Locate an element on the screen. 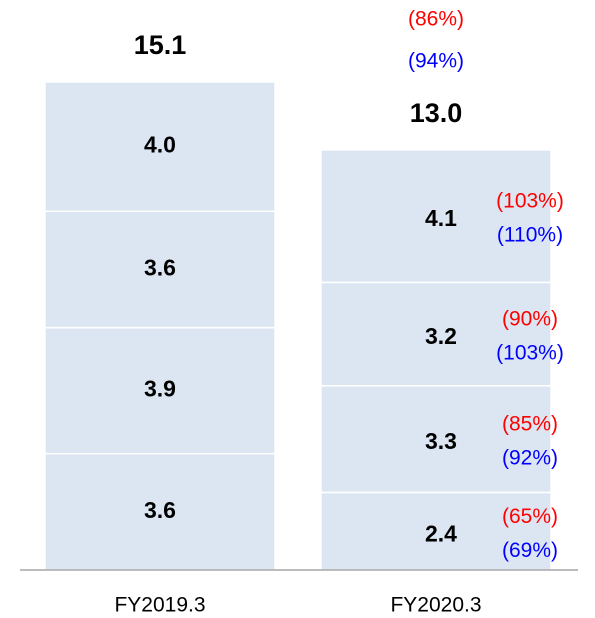  total-comparison-label: (86%) is located at coordinates (436, 18).